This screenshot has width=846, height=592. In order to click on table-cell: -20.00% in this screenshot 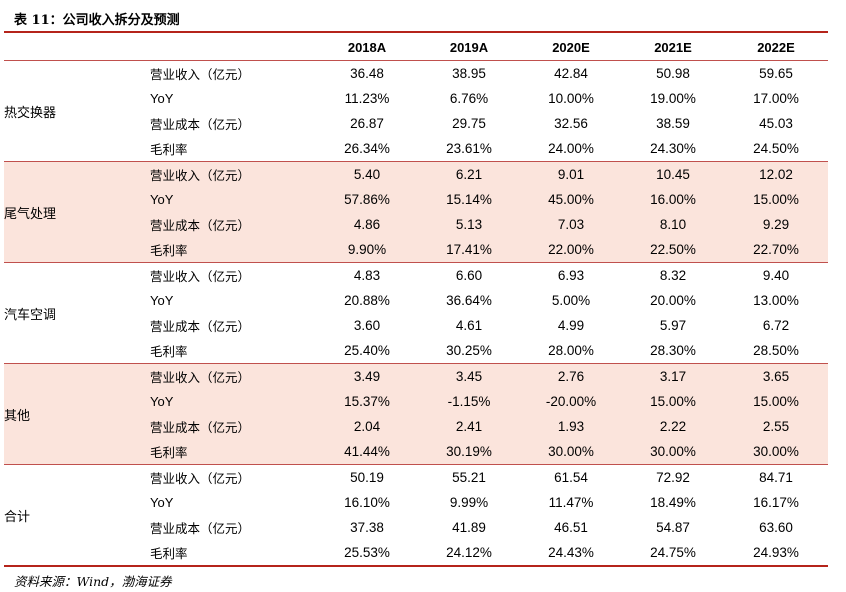, I will do `click(571, 401)`.